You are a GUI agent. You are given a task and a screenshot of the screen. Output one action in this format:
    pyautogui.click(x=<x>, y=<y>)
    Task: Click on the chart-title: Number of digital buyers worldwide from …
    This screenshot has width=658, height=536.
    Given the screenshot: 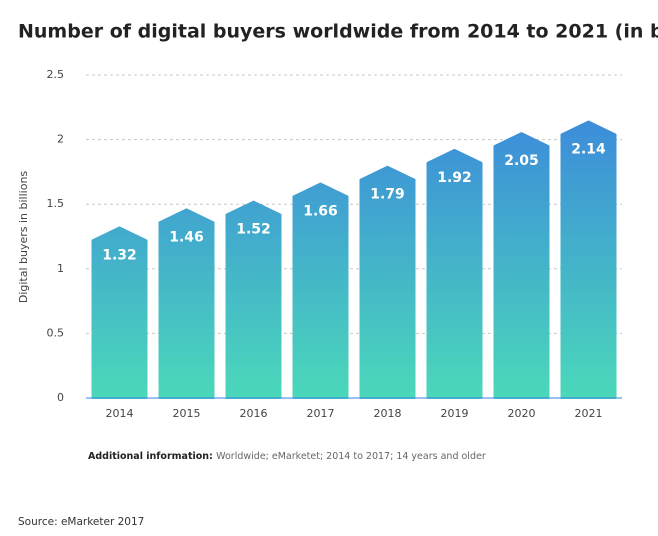 What is the action you would take?
    pyautogui.click(x=338, y=32)
    